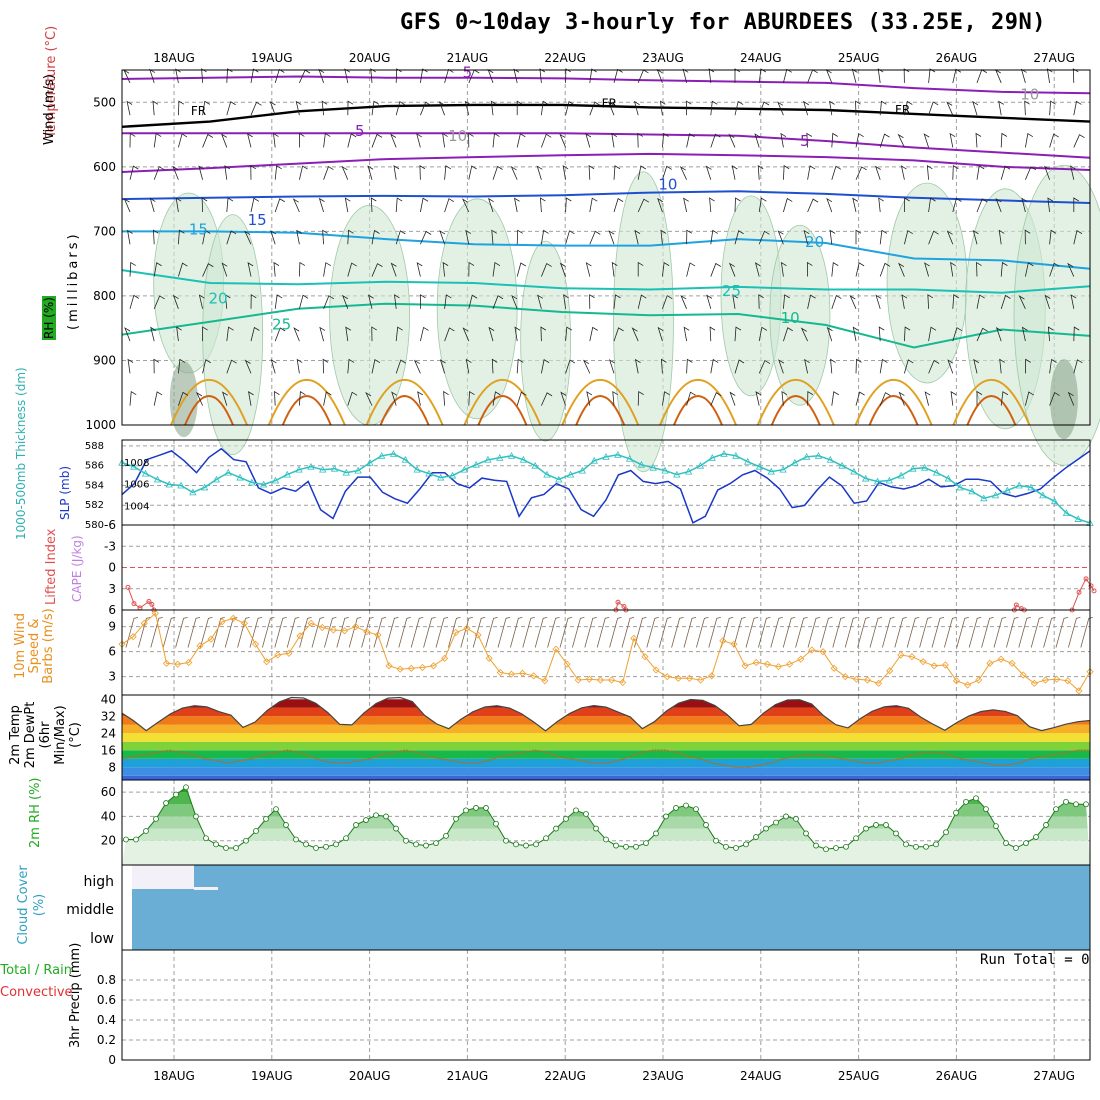 The height and width of the screenshot is (1100, 1100). I want to click on rh-band, so click(606, 798).